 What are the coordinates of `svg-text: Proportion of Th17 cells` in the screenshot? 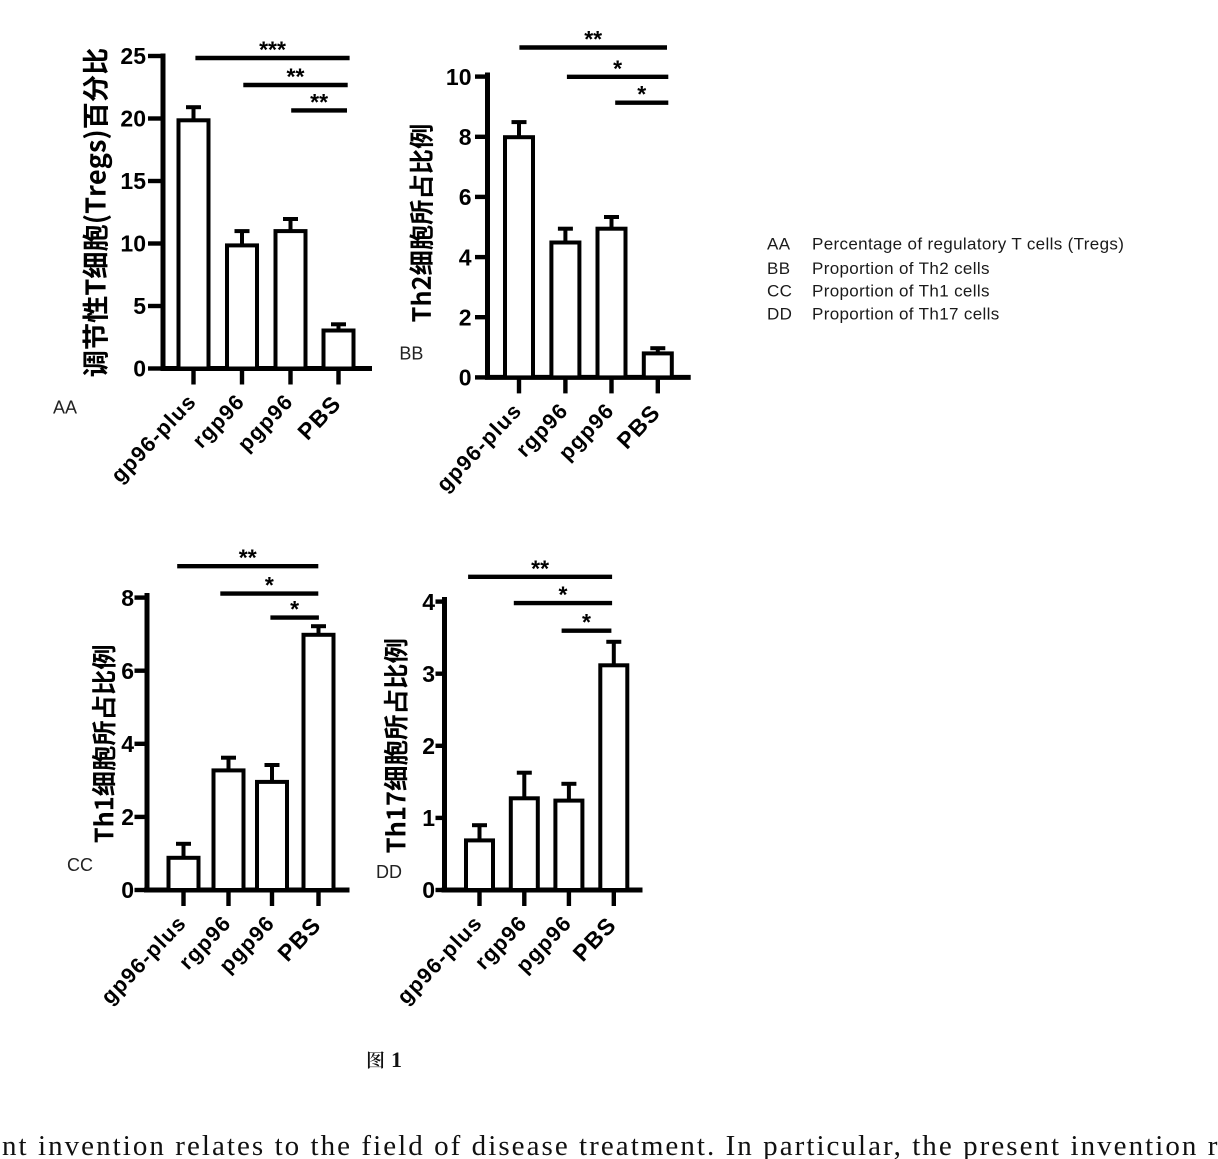 It's located at (906, 314).